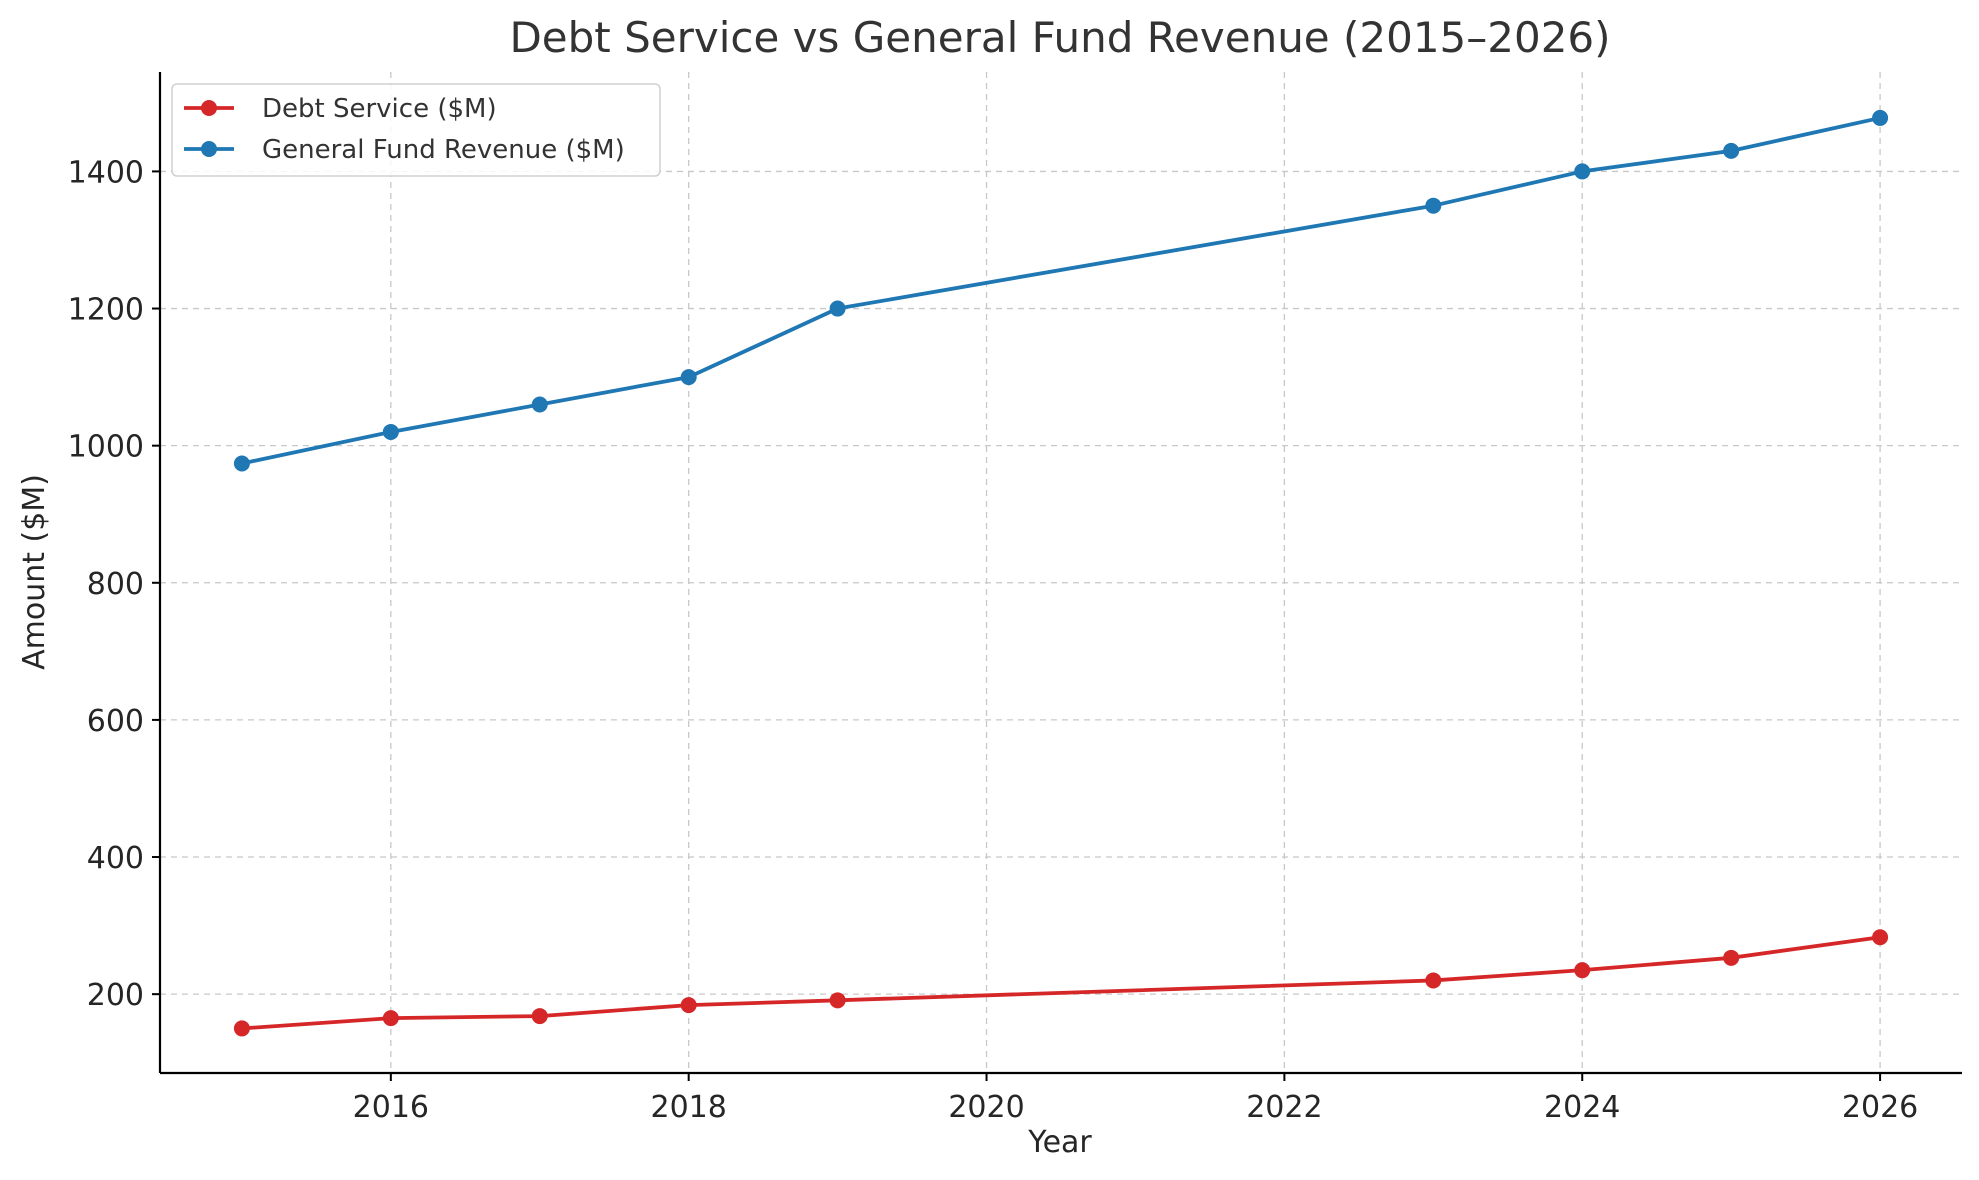 Image resolution: width=1979 pixels, height=1180 pixels. I want to click on x-tick-label: 2016, so click(391, 1107).